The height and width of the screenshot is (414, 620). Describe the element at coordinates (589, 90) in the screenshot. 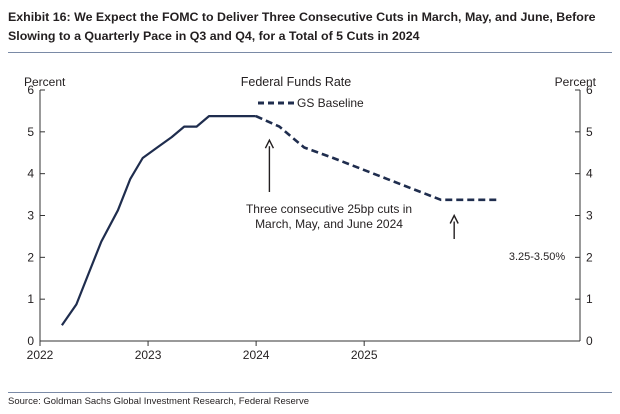

I see `right-y-tick-label: 6` at that location.